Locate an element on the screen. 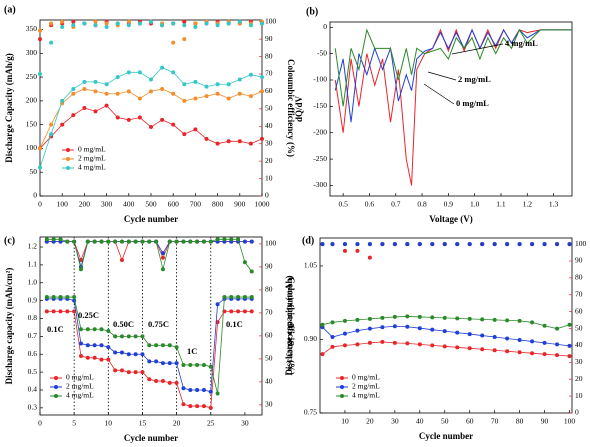  y-tick-label: 0.3 is located at coordinates (33, 407).